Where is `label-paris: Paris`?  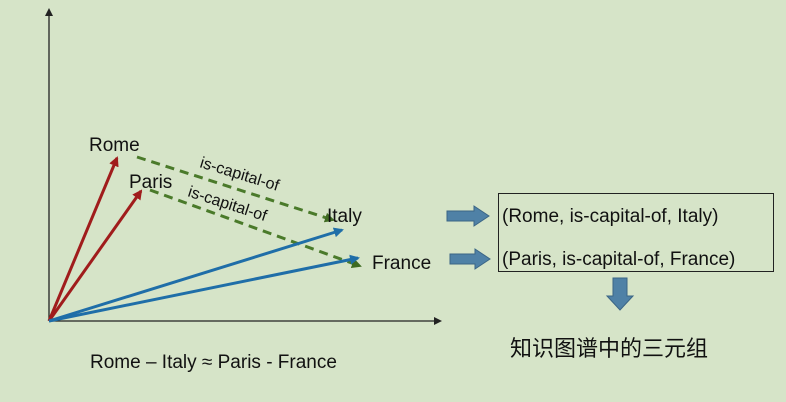 label-paris: Paris is located at coordinates (150, 182).